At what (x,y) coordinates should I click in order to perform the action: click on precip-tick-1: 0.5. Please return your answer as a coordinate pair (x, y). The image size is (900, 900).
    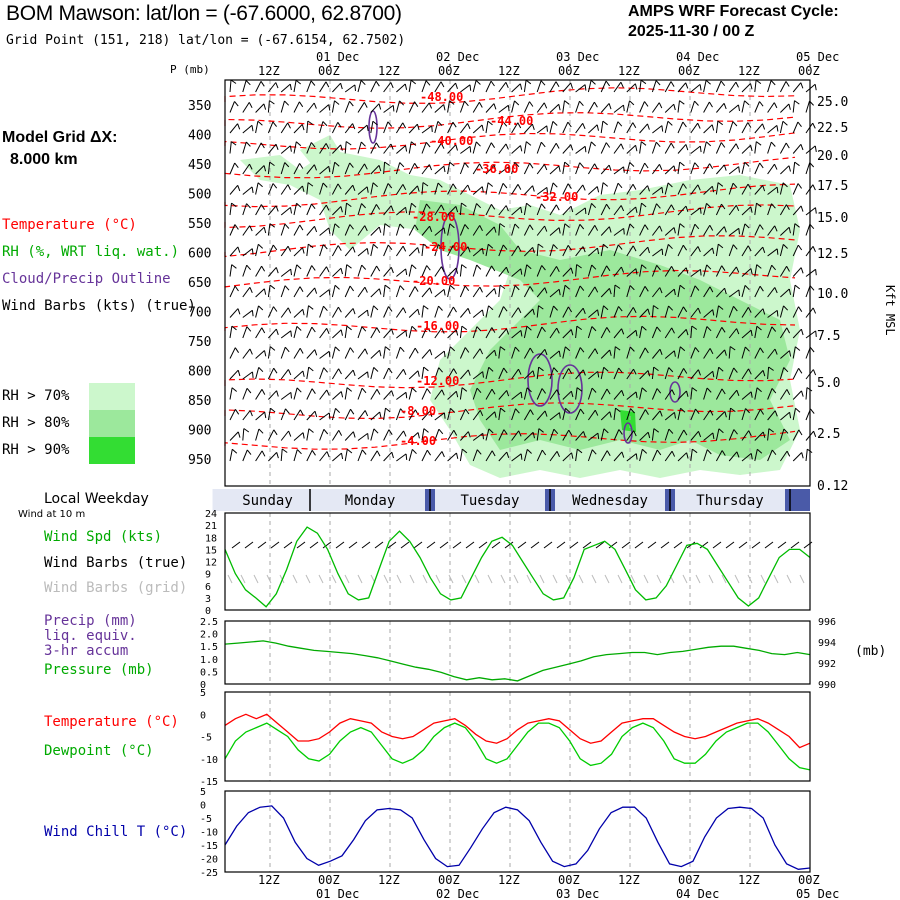
    Looking at the image, I should click on (209, 672).